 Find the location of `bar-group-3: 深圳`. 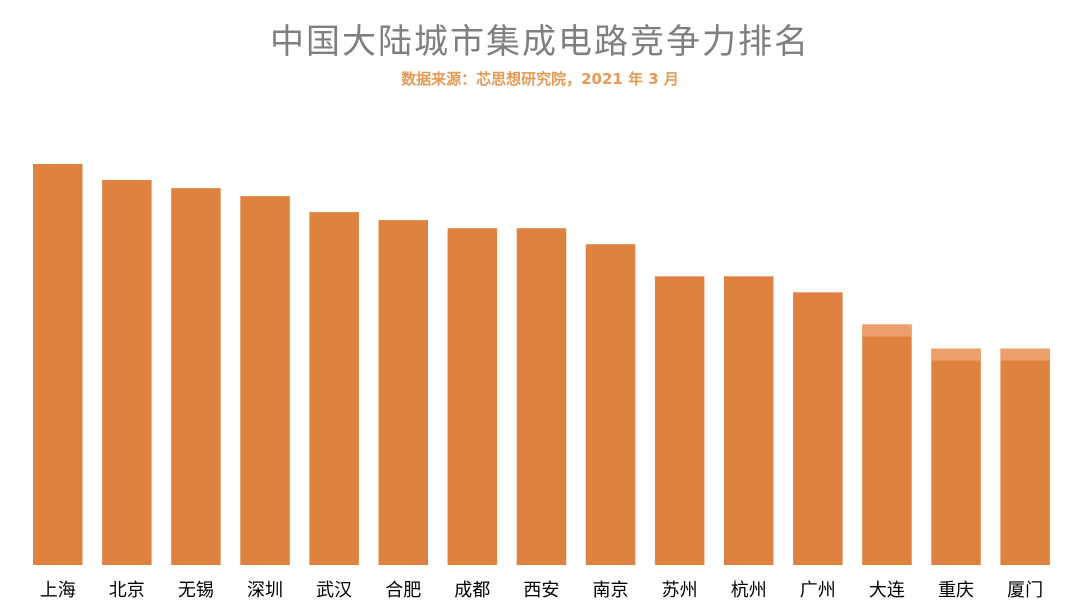

bar-group-3: 深圳 is located at coordinates (265, 398).